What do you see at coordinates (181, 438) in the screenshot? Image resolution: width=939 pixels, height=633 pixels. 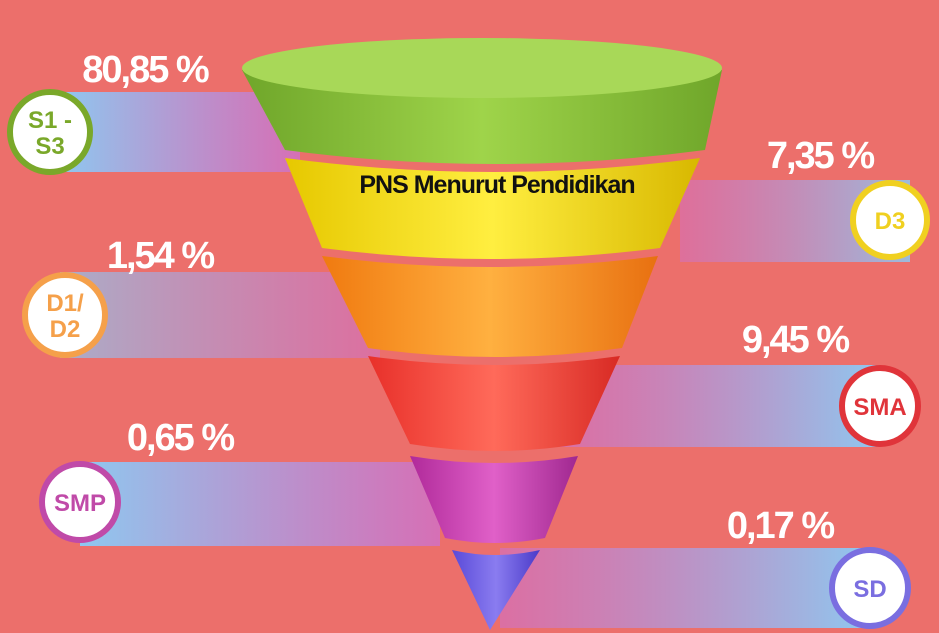 I see `value-label: 0,65 %` at bounding box center [181, 438].